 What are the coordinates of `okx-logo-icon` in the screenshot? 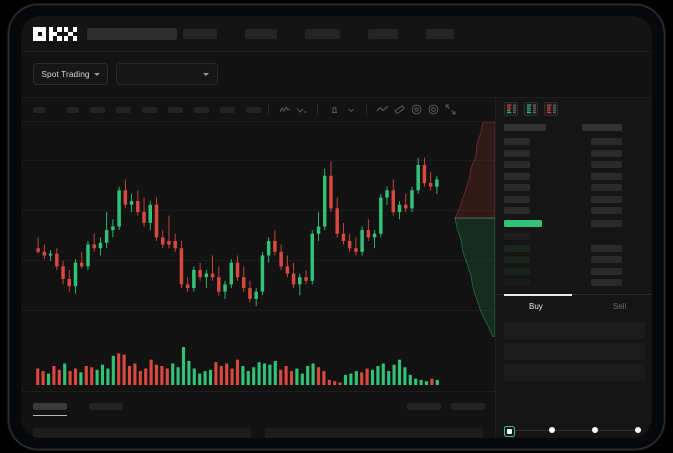 It's located at (55, 34).